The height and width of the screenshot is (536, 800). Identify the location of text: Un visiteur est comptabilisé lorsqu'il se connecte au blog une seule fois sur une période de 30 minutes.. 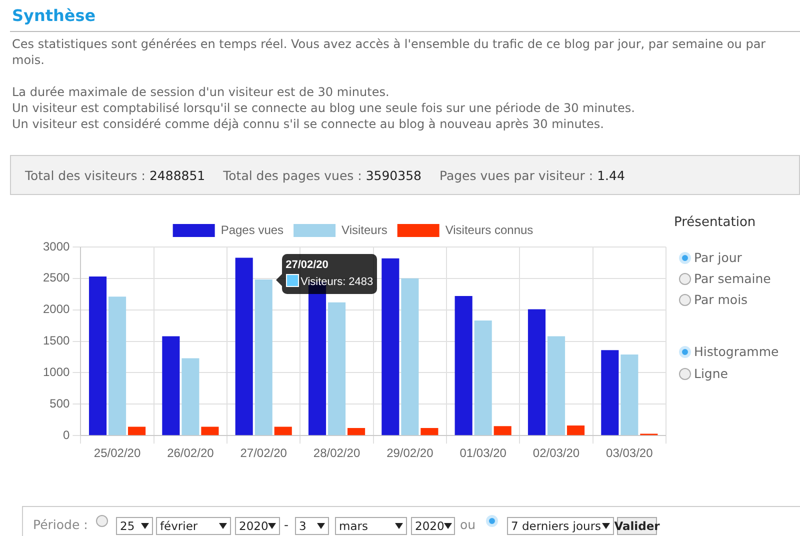
(324, 108).